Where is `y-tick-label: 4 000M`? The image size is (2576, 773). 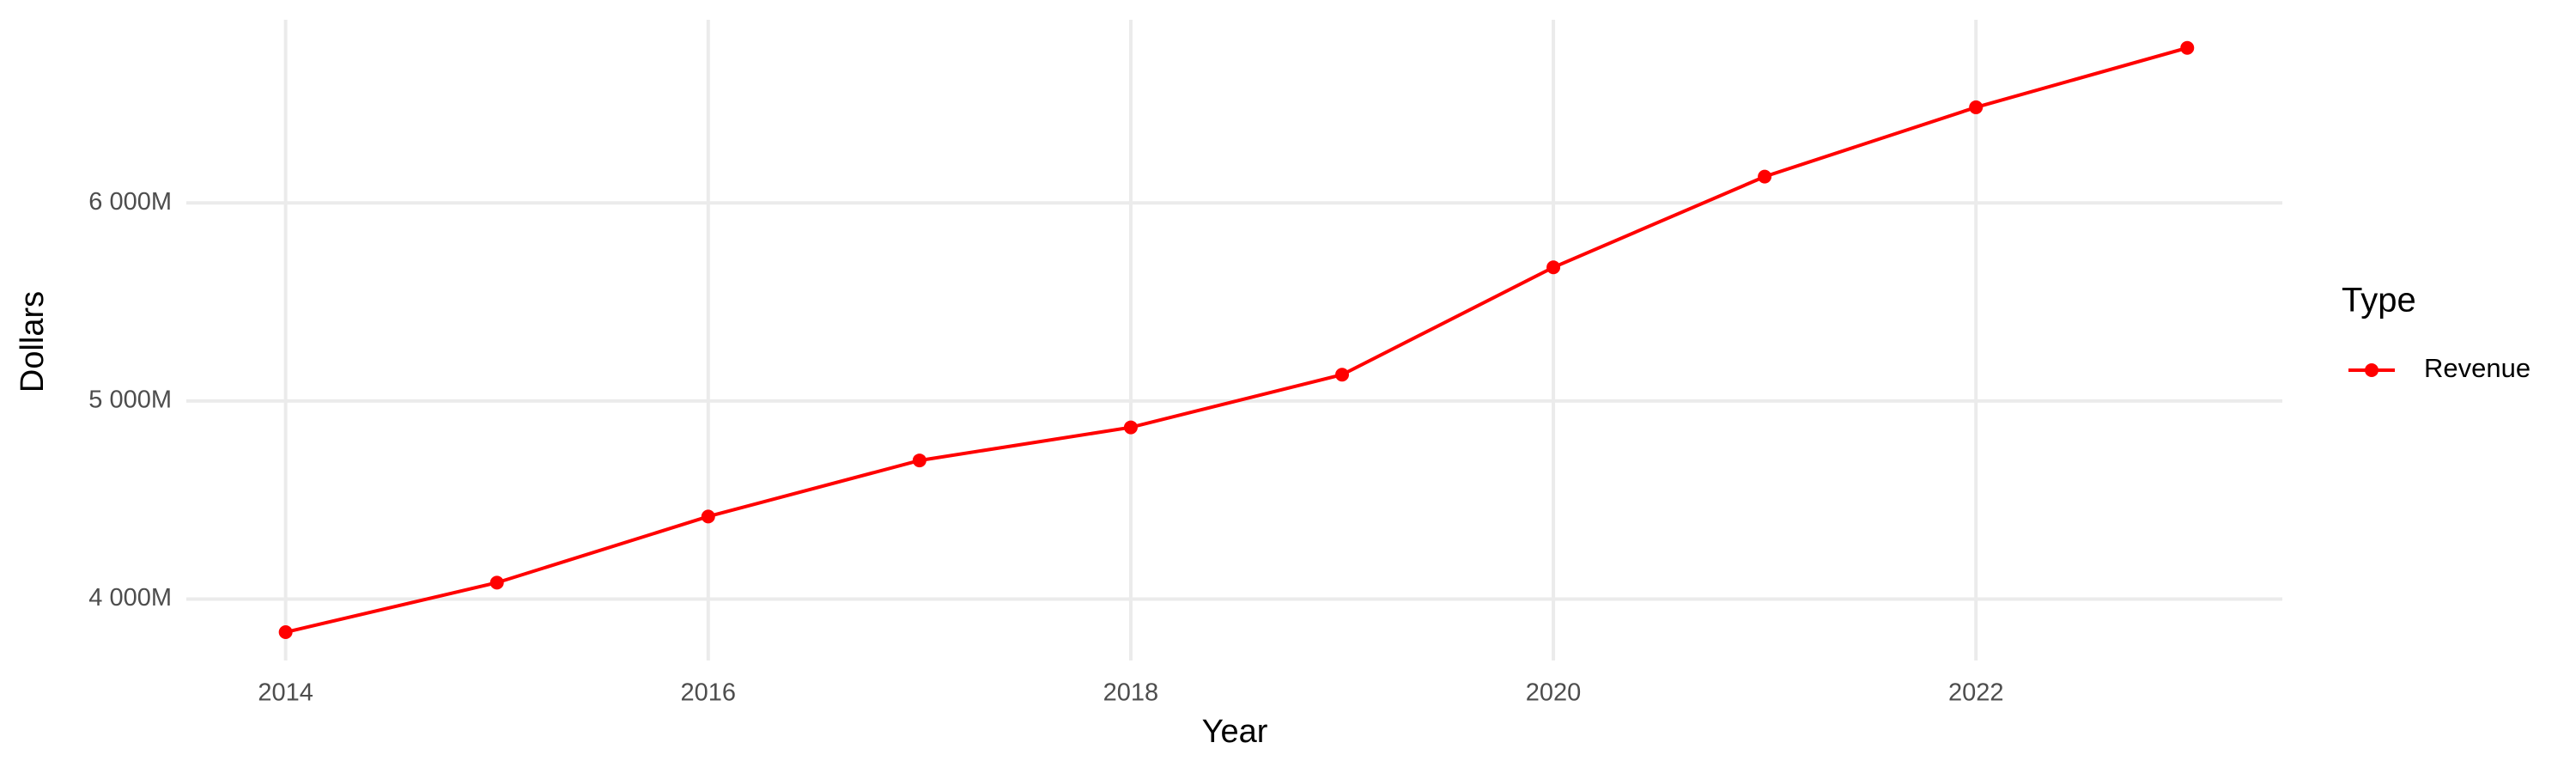 y-tick-label: 4 000M is located at coordinates (130, 598).